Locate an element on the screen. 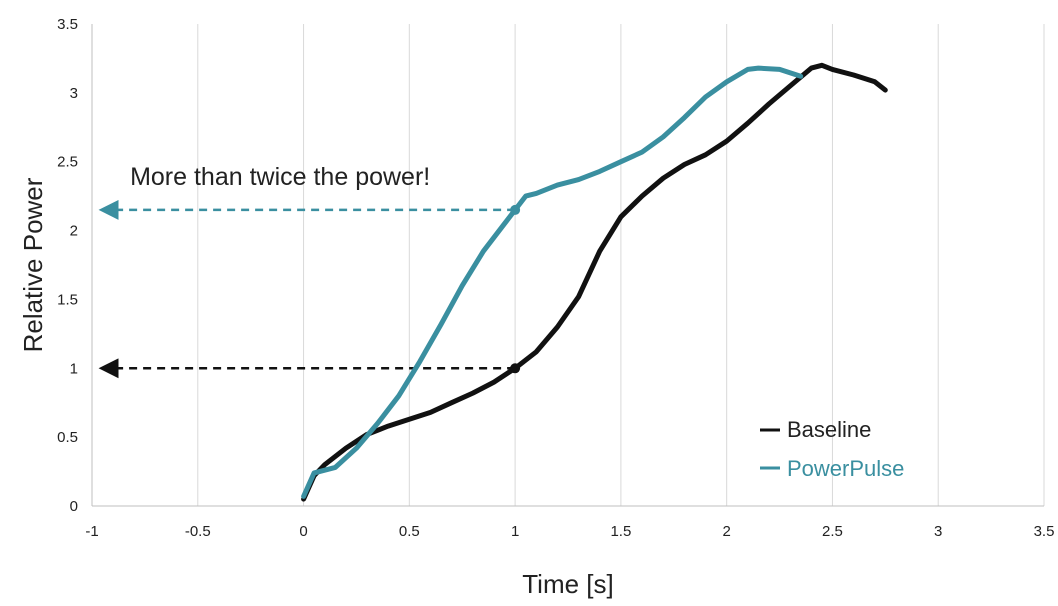 Image resolution: width=1058 pixels, height=606 pixels. y-tick-label: 0.5 is located at coordinates (67, 437).